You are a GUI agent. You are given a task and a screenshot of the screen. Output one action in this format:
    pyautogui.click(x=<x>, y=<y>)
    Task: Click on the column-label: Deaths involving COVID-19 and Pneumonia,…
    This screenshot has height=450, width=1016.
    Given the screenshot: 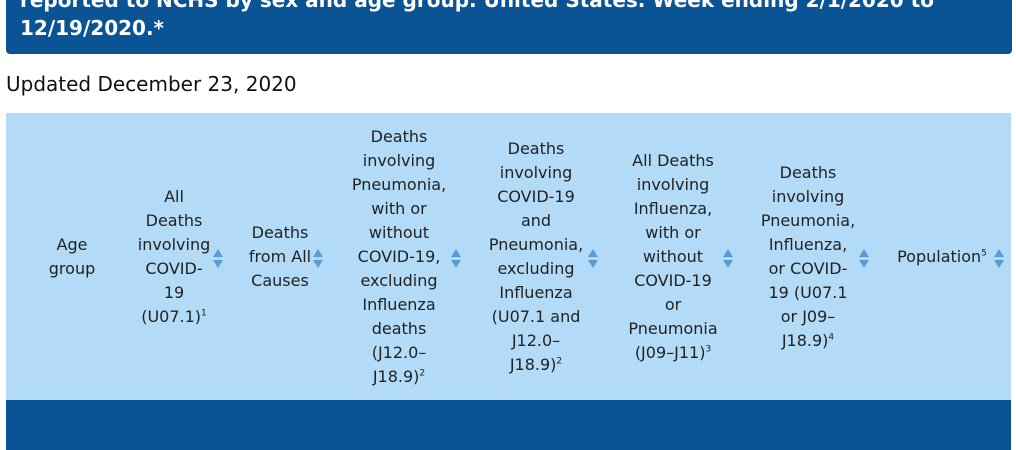 What is the action you would take?
    pyautogui.click(x=536, y=256)
    